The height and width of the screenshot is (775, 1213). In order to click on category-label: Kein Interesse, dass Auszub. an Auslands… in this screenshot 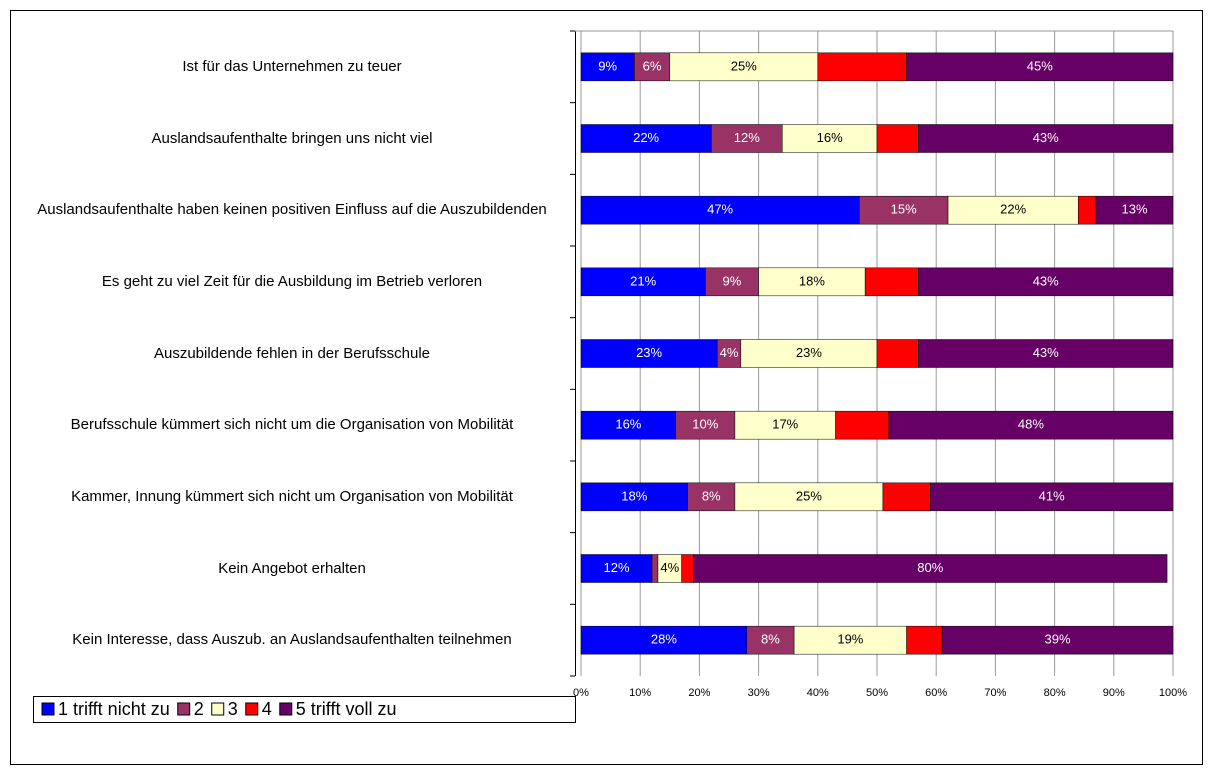, I will do `click(292, 640)`.